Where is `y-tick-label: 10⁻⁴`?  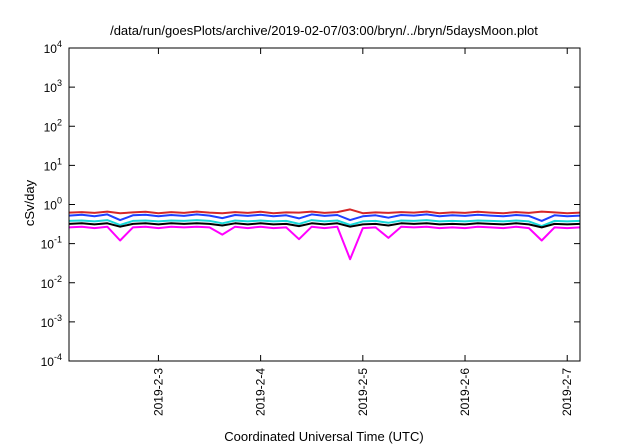 y-tick-label: 10⁻⁴ is located at coordinates (51, 360).